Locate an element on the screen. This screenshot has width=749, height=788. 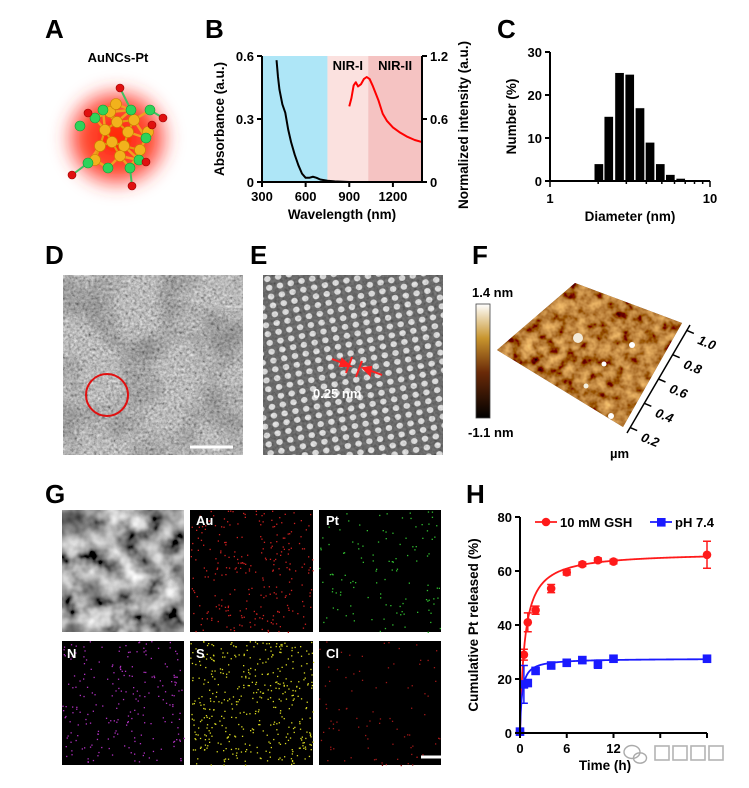
legend-label: pH 7.4 is located at coordinates (695, 522).